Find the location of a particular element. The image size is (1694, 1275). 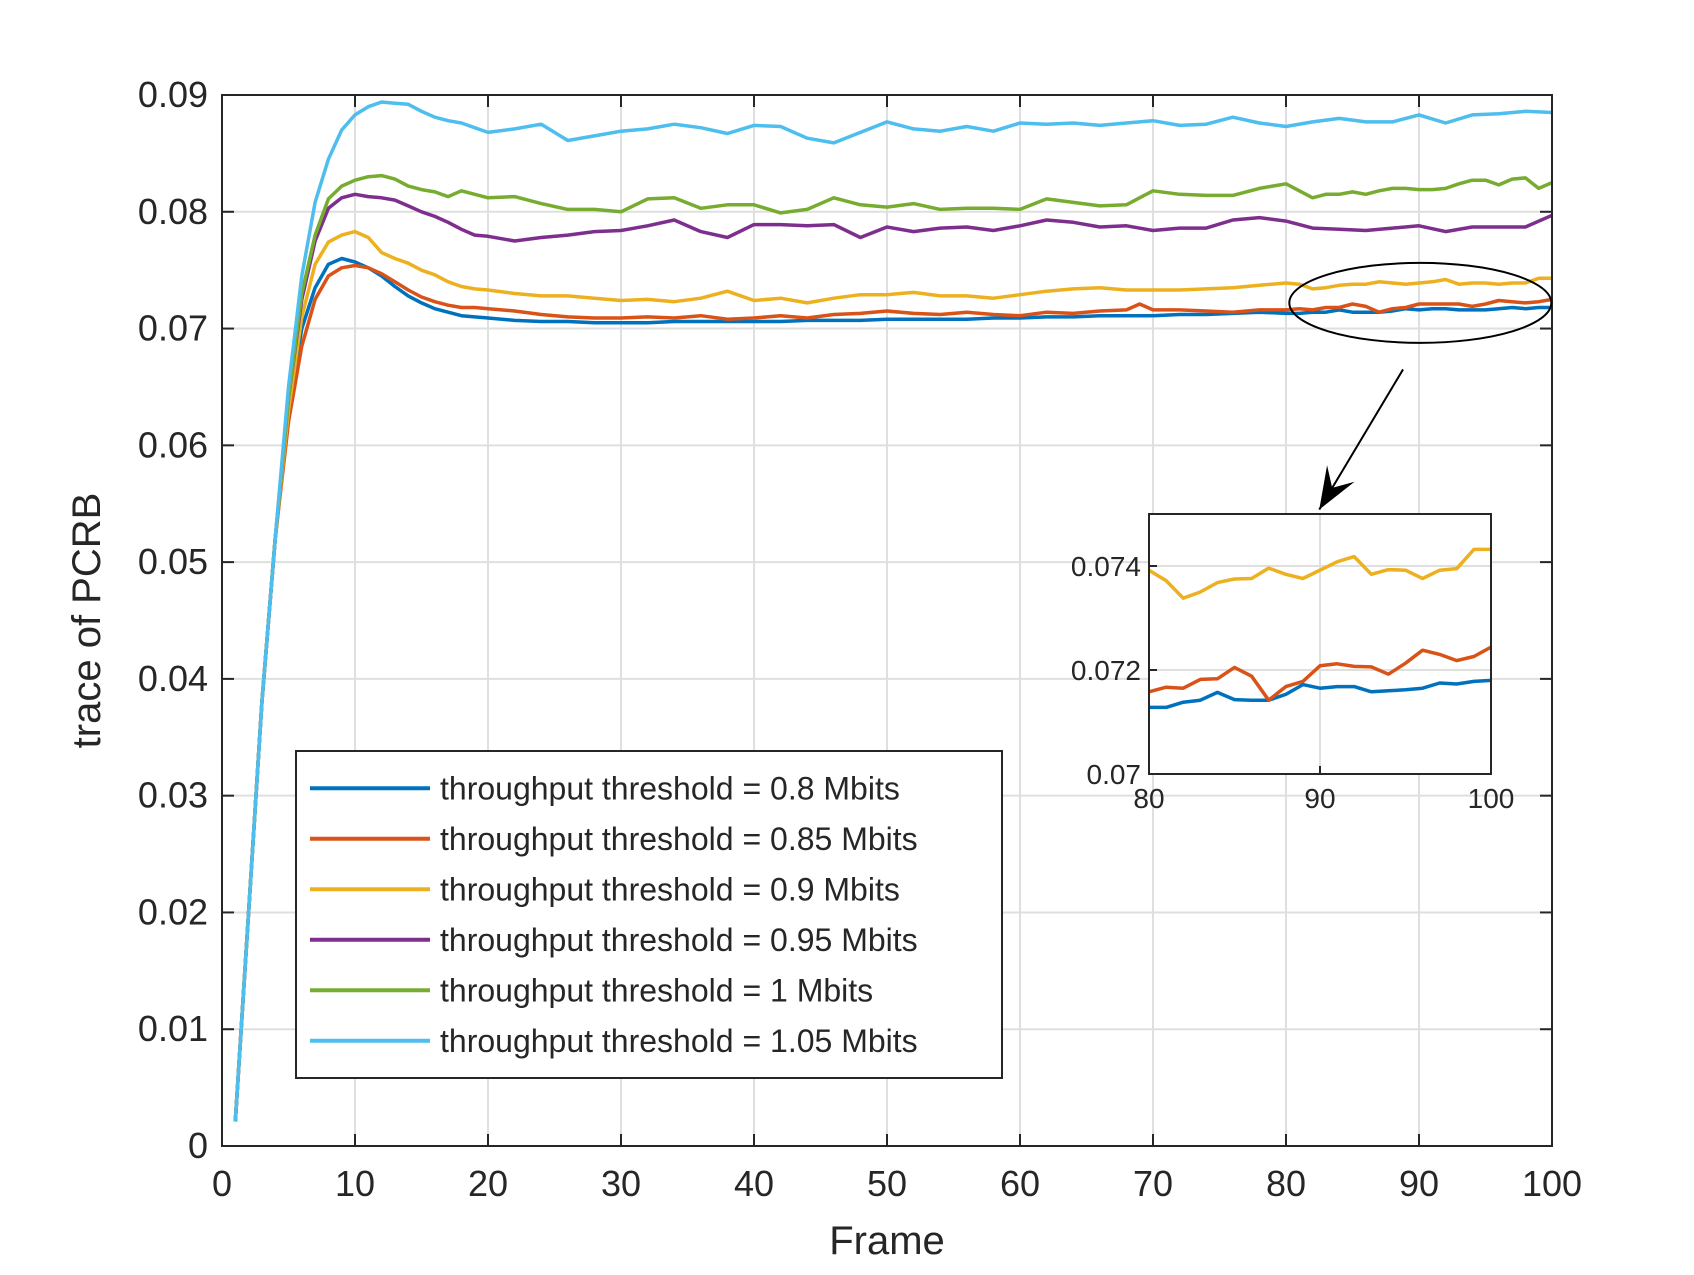

legend-label-2: throughput threshold = 0.85 Mbits is located at coordinates (679, 839).